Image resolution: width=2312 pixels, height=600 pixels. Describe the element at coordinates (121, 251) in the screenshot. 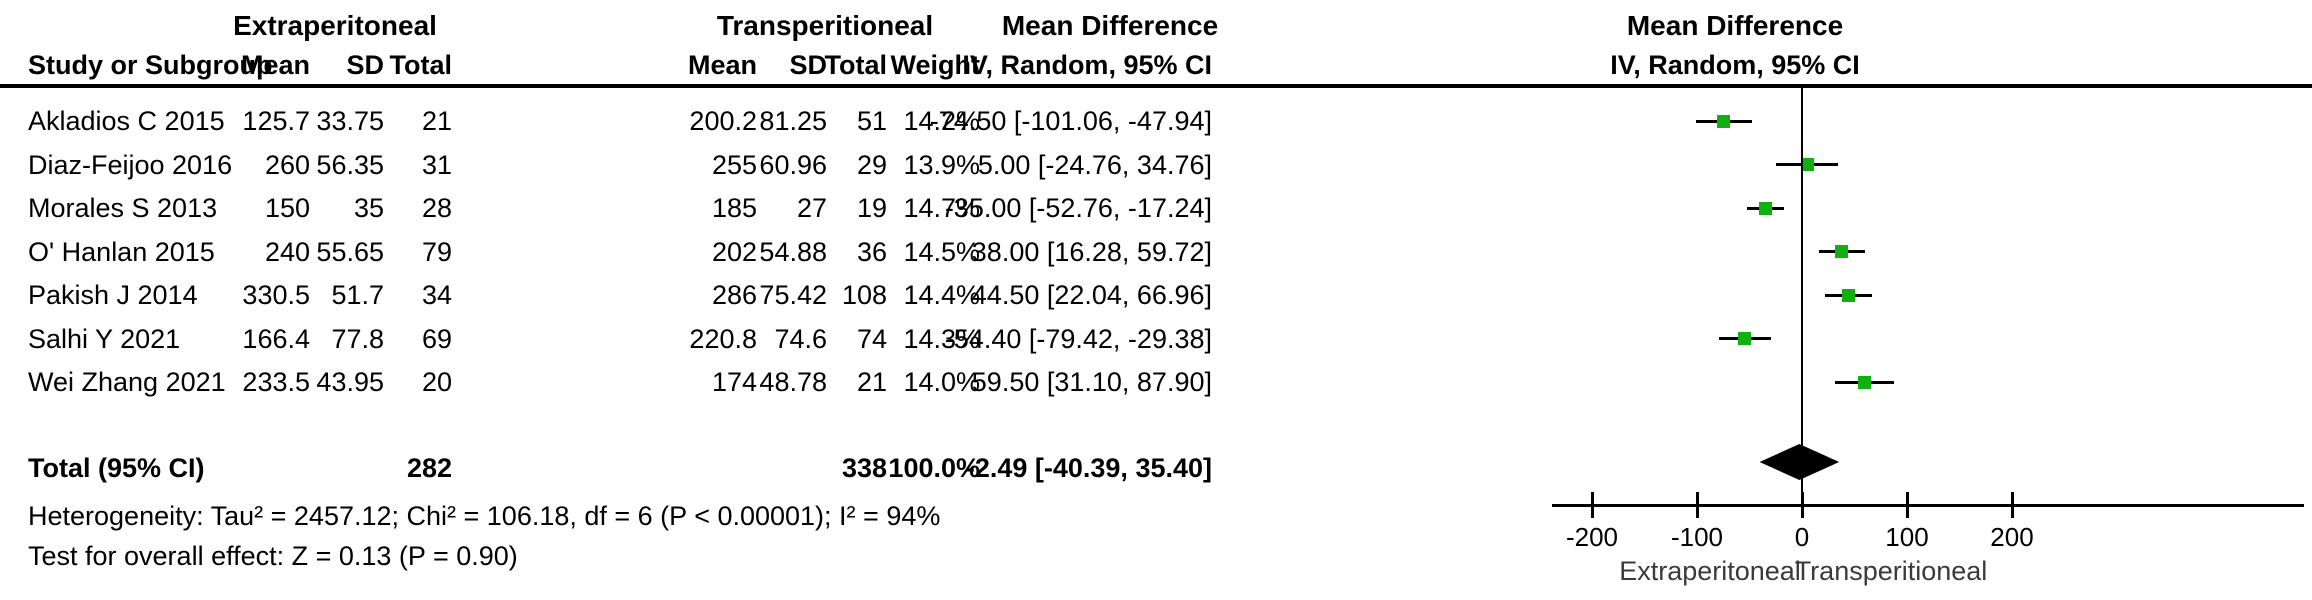

I see `study-name: O' Hanlan 2015` at that location.